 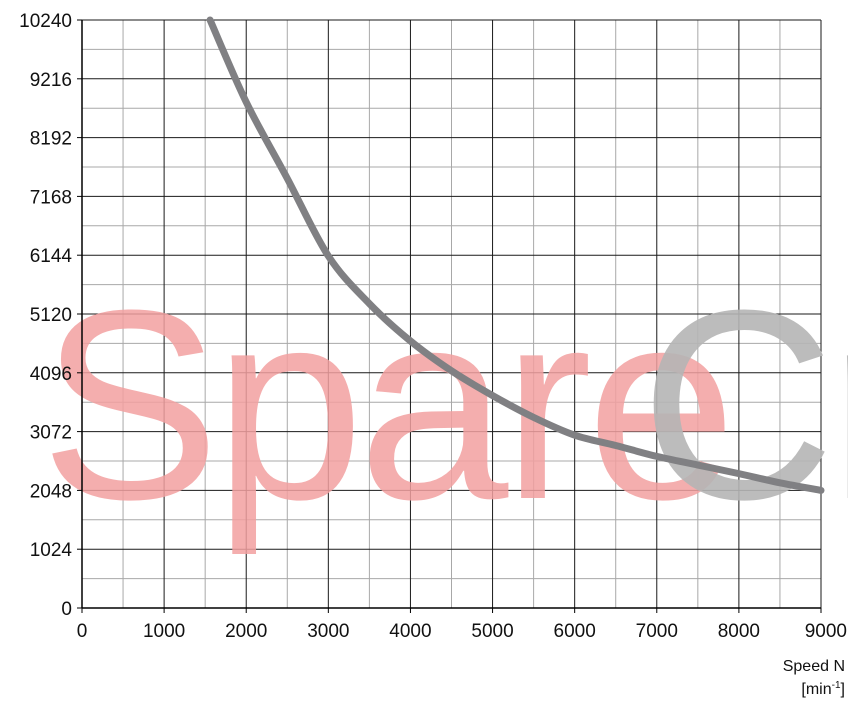 What do you see at coordinates (814, 666) in the screenshot?
I see `x-axis-label: Speed N` at bounding box center [814, 666].